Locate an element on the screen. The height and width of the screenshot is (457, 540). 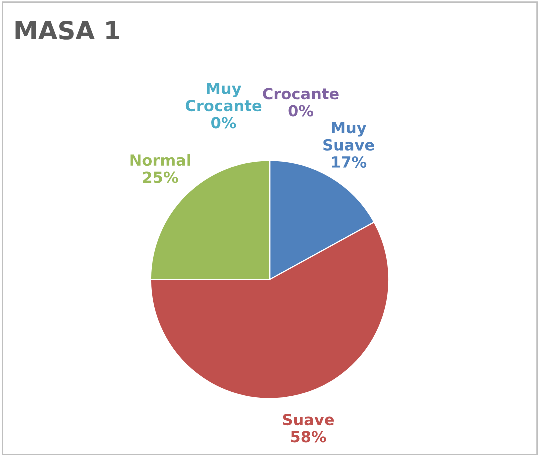
slice-label: Suave is located at coordinates (308, 420).